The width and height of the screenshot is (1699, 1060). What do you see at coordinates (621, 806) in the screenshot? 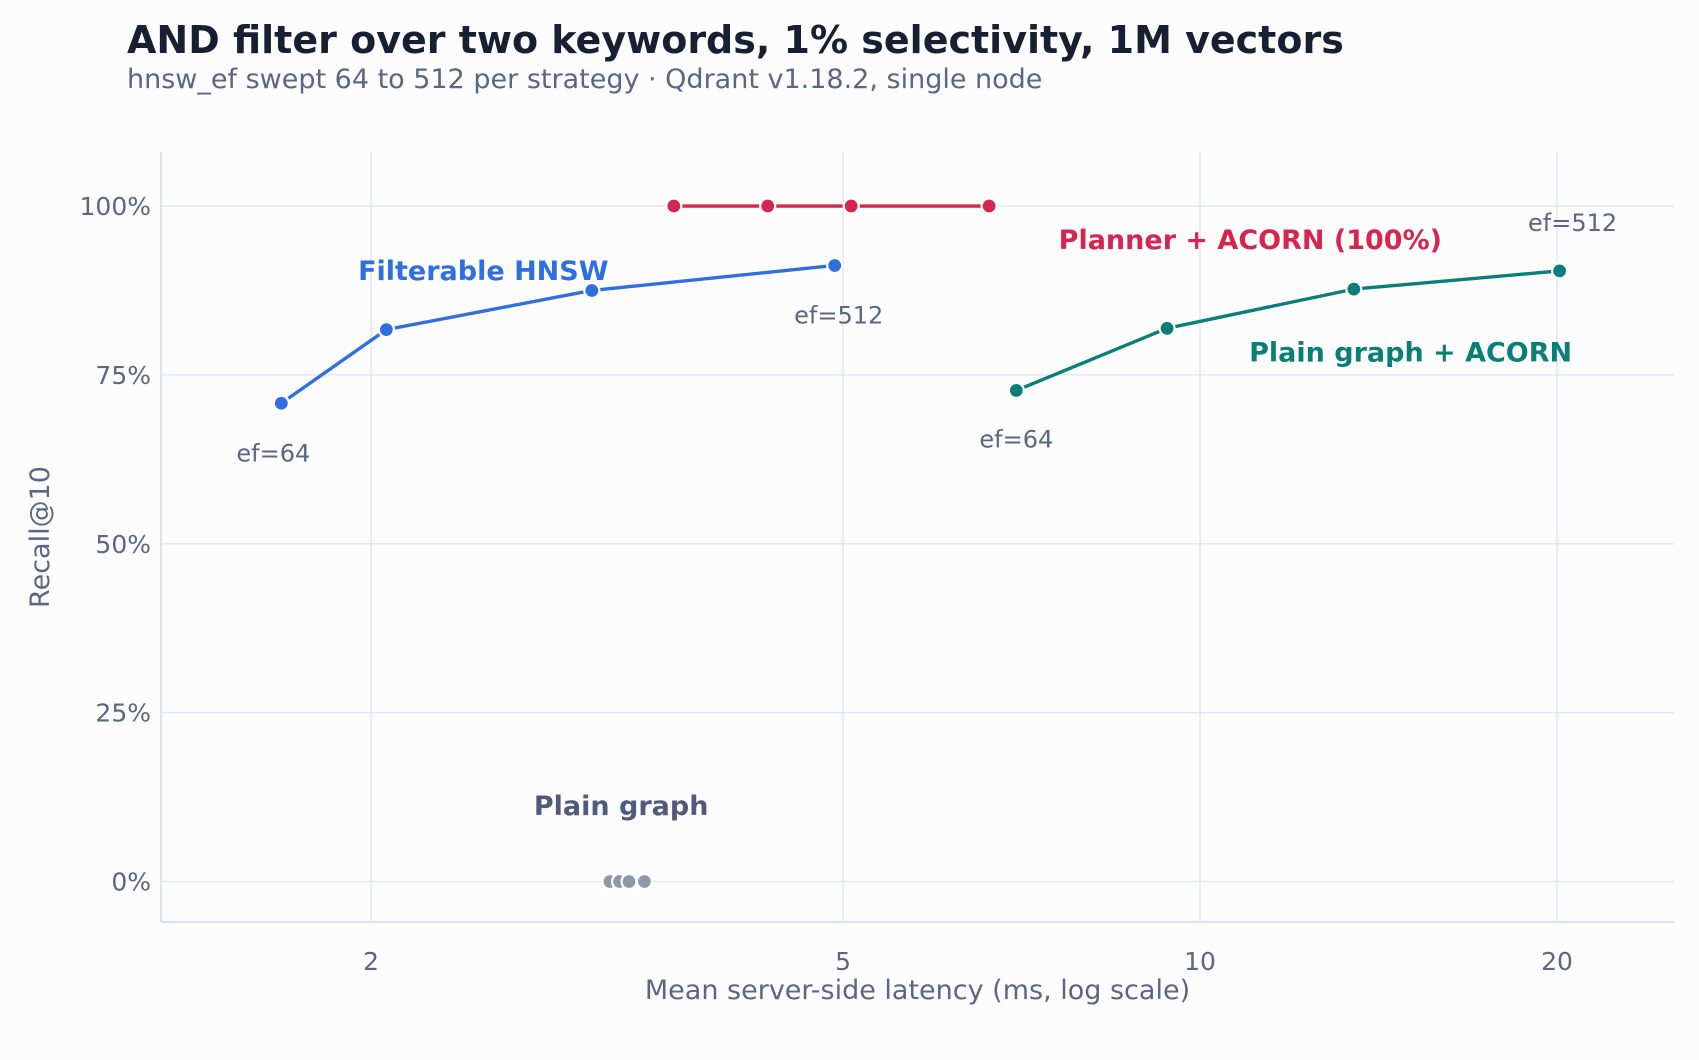
I see `series-label: Plain graph` at bounding box center [621, 806].